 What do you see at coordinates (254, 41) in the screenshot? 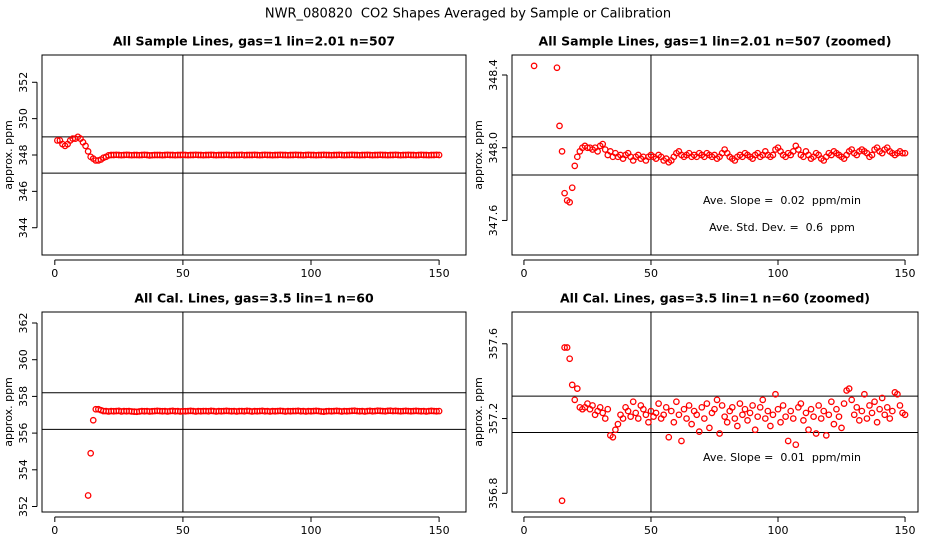
I see `panel-title: All Sample Lines, gas=1 lin=2.01 n=507` at bounding box center [254, 41].